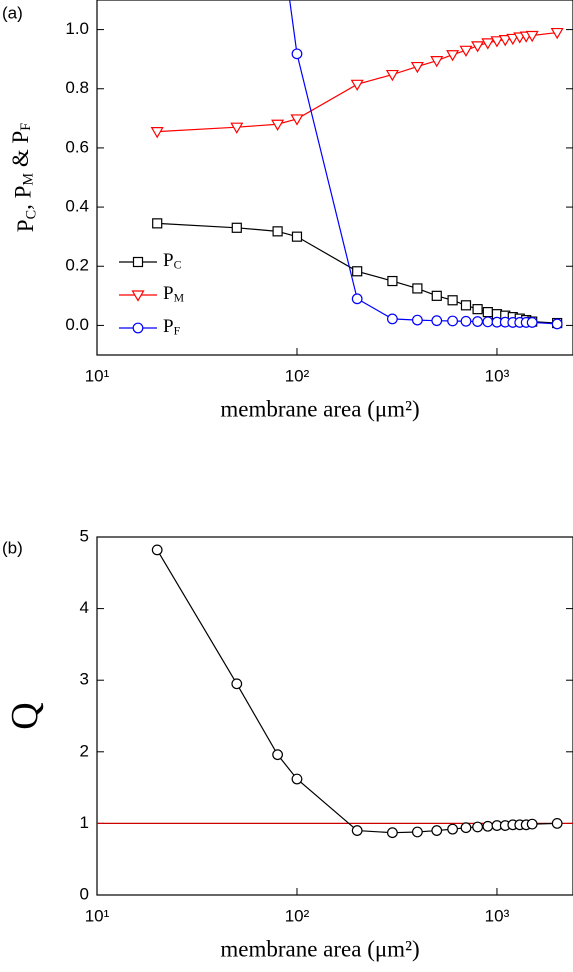 The image size is (573, 972). What do you see at coordinates (25, 715) in the screenshot?
I see `y-axis-label: Q` at bounding box center [25, 715].